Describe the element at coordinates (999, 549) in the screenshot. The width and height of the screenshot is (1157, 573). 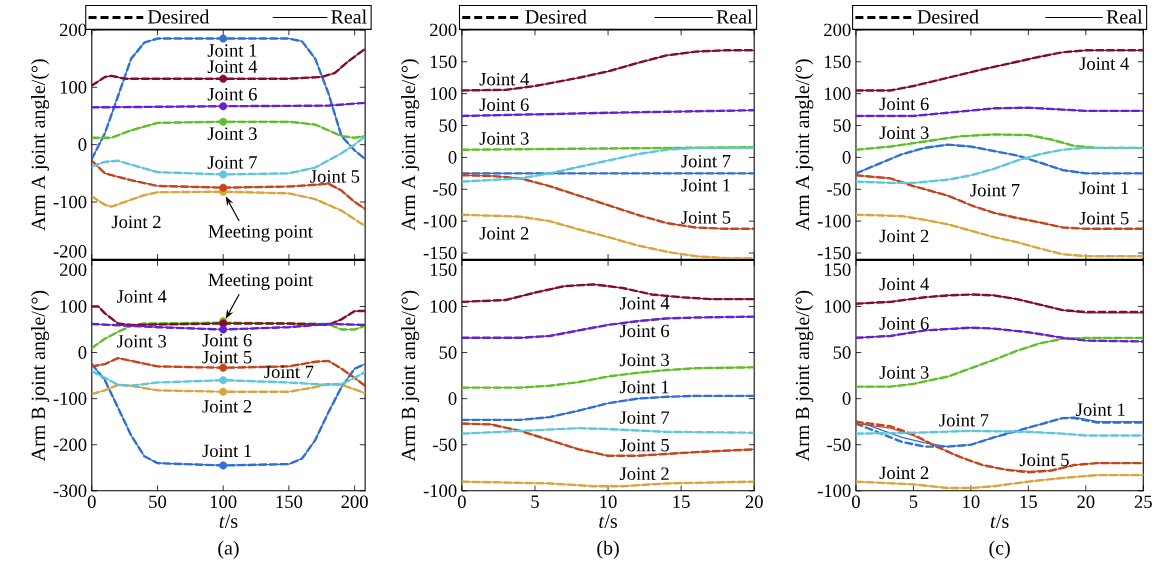
I see `text: (c)` at that location.